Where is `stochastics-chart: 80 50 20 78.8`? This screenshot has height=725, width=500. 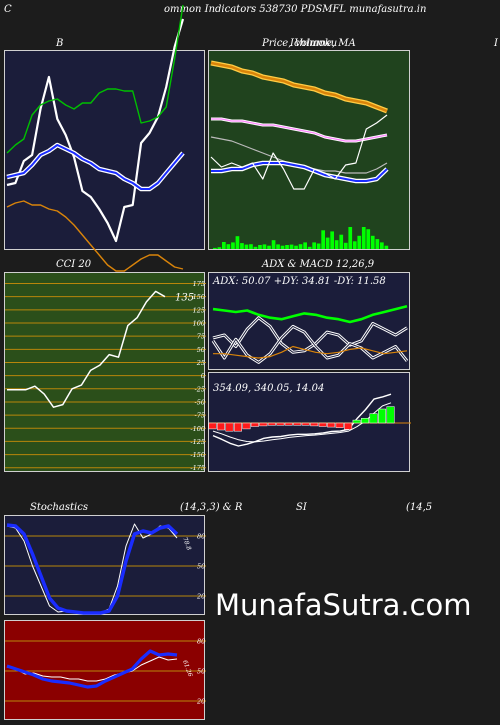 stochastics-chart: 80 50 20 78.8 is located at coordinates (105, 569).